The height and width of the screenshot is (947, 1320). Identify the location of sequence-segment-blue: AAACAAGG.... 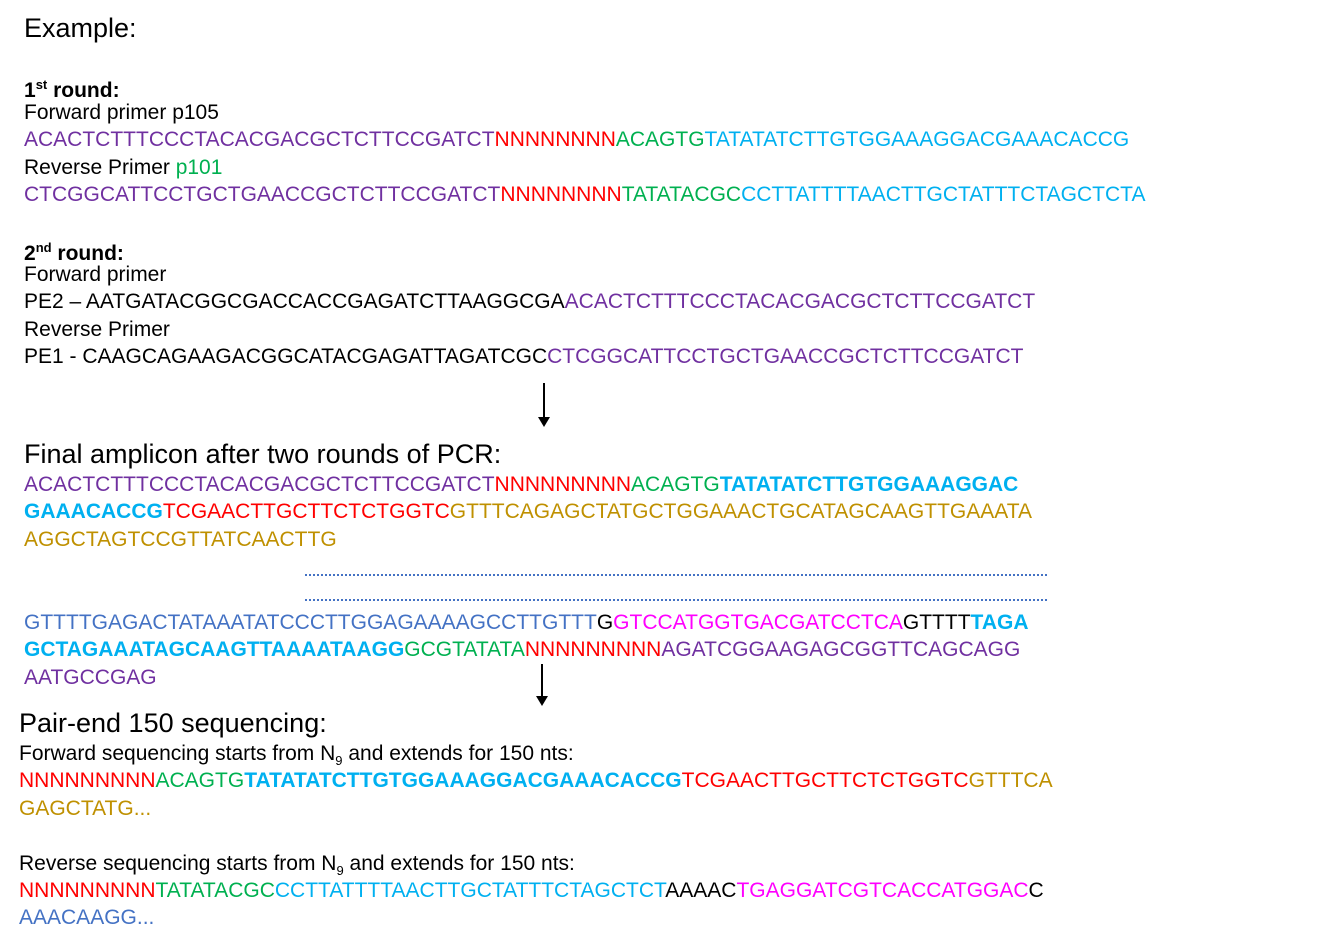
(87, 917).